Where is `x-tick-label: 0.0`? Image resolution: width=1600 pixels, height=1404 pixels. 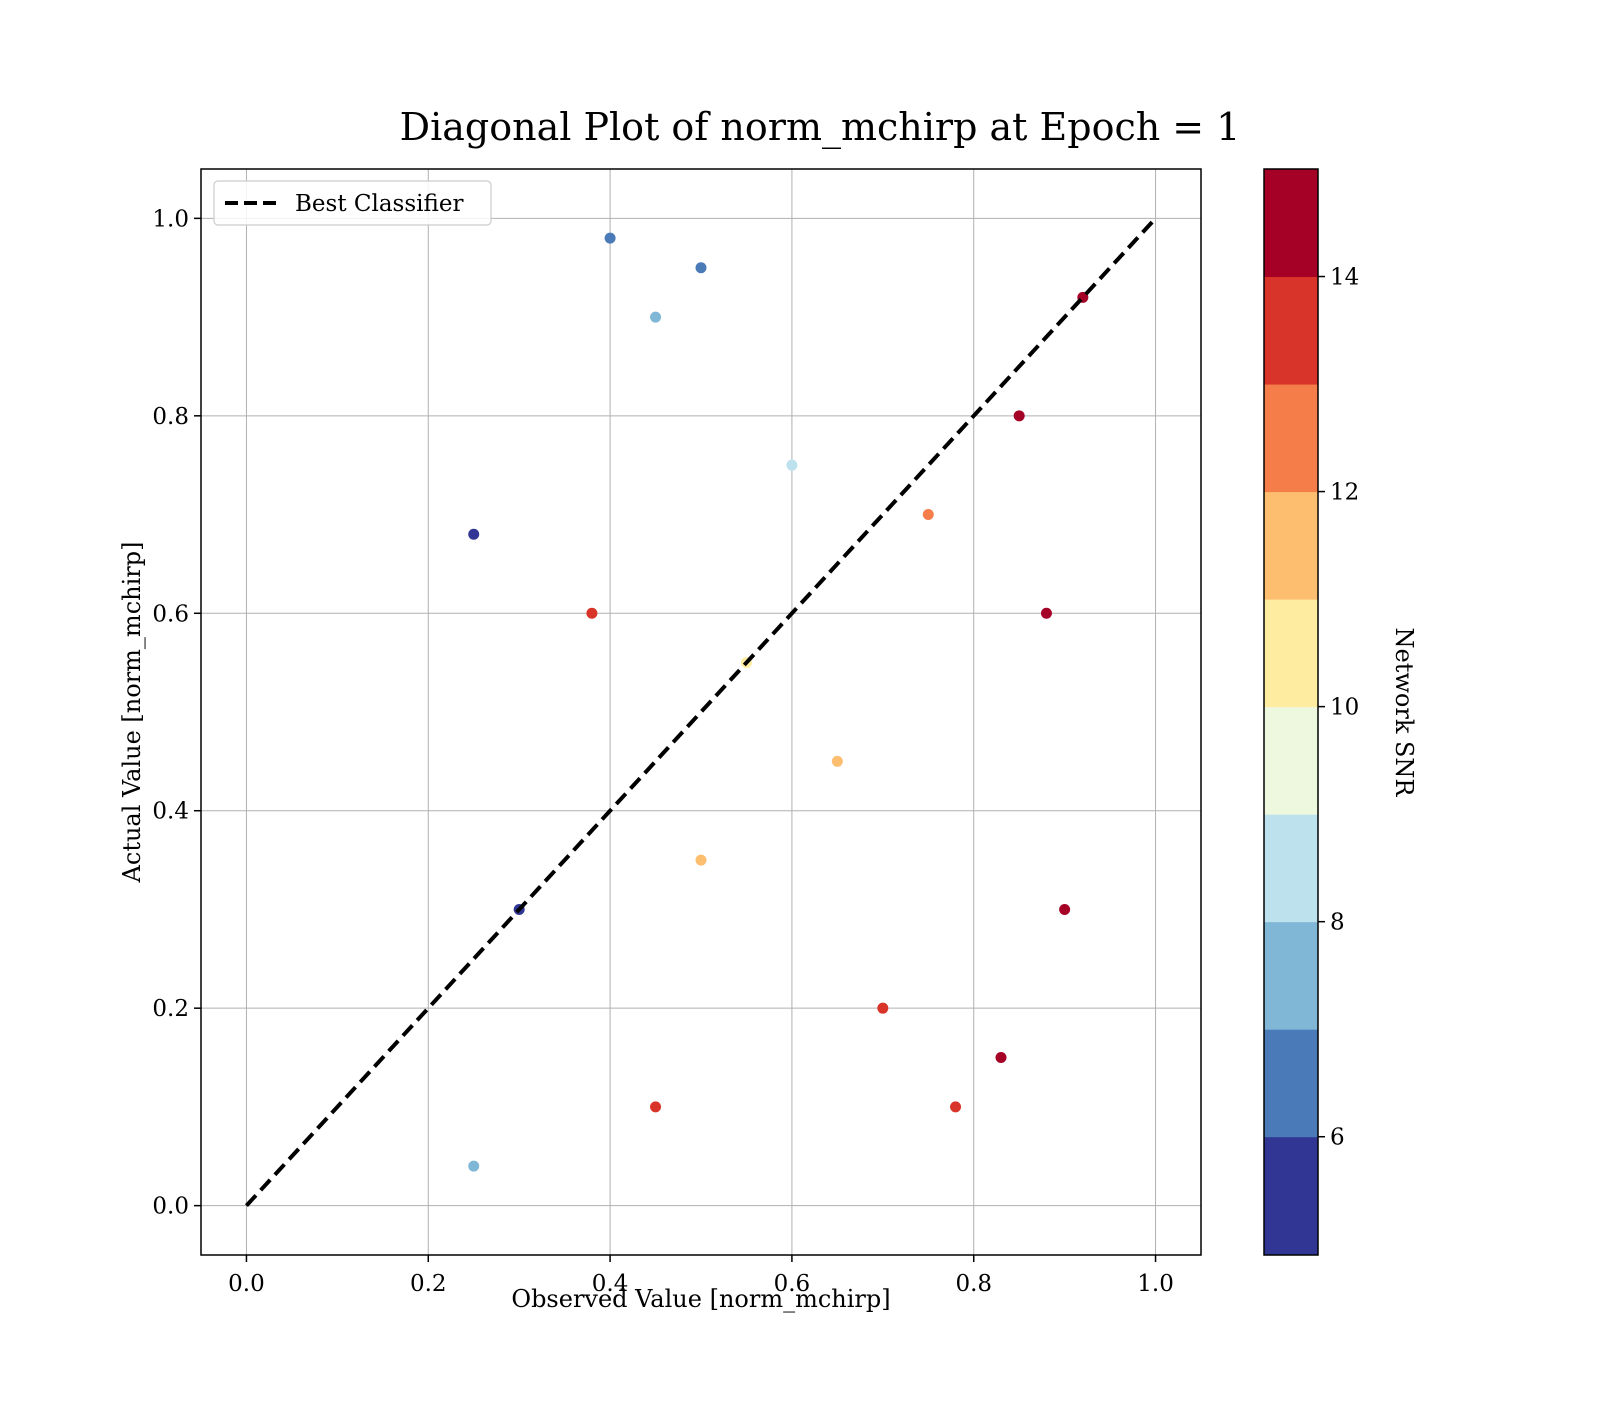 x-tick-label: 0.0 is located at coordinates (246, 1284).